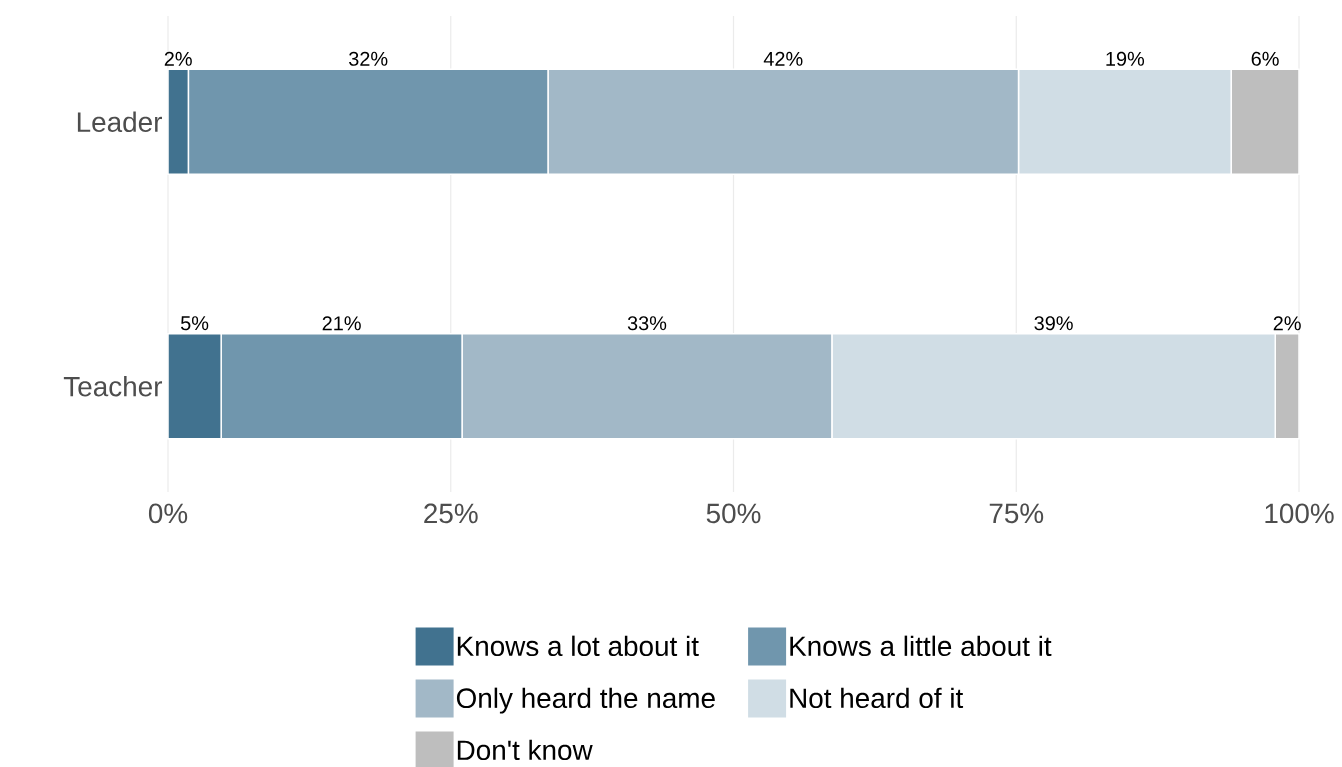 This screenshot has height=767, width=1342. Describe the element at coordinates (119, 122) in the screenshot. I see `y-tick-label: Leader` at that location.